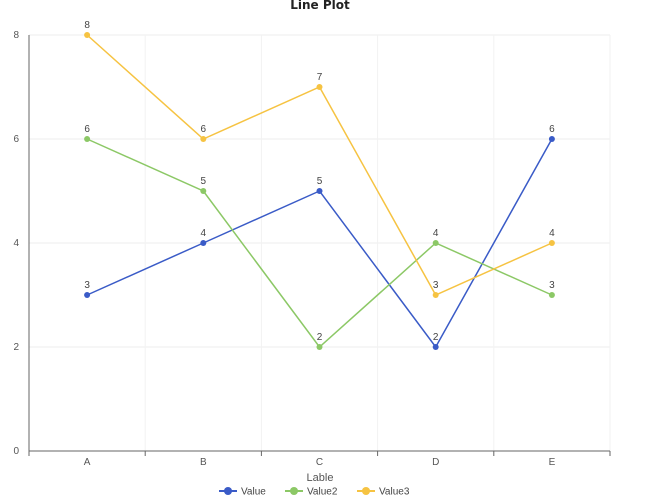  Describe the element at coordinates (552, 462) in the screenshot. I see `x-tick-label: E` at that location.